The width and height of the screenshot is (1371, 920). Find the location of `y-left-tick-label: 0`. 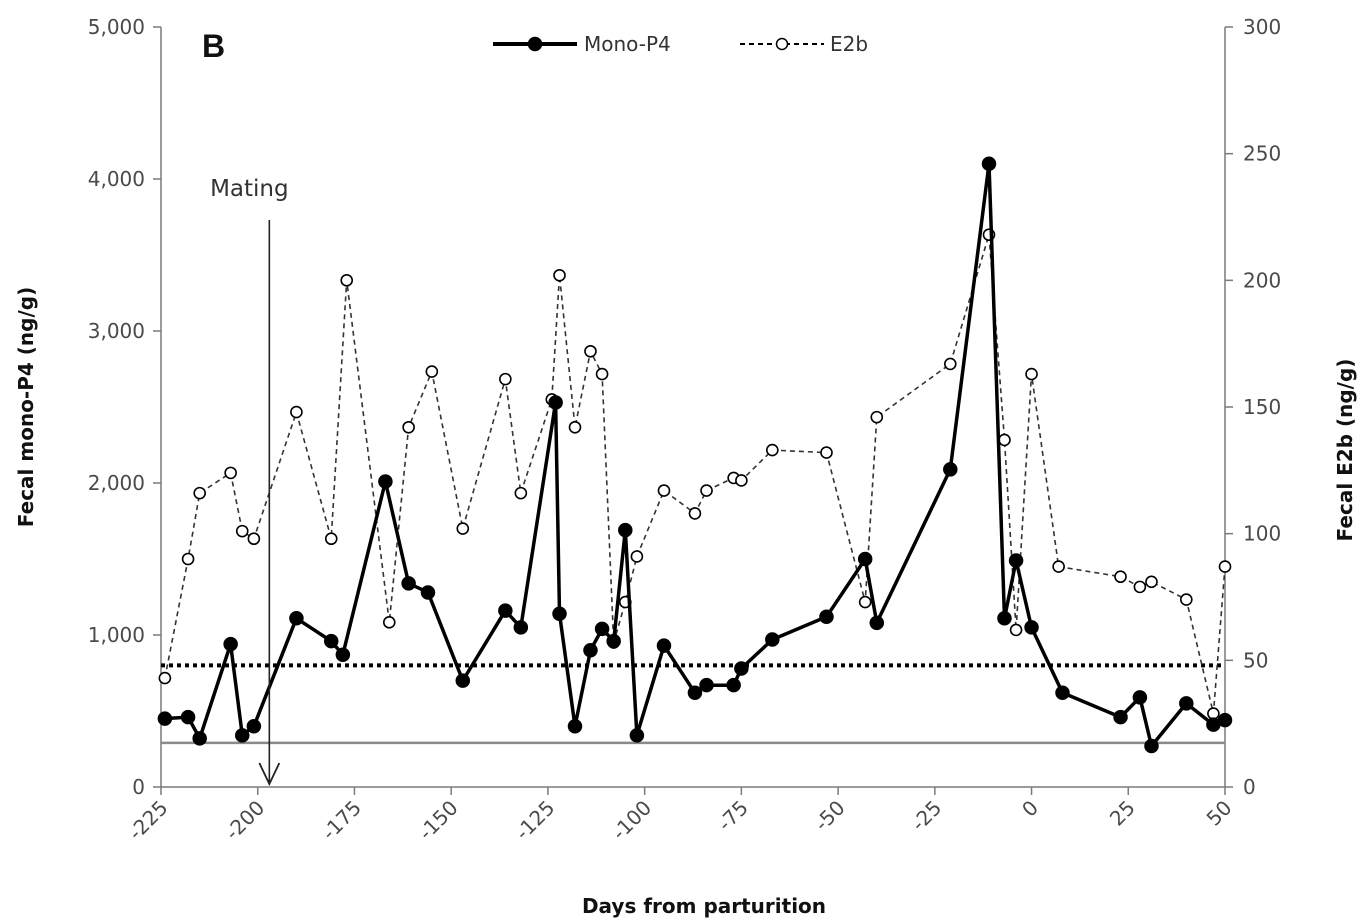

y-left-tick-label: 0 is located at coordinates (138, 787).